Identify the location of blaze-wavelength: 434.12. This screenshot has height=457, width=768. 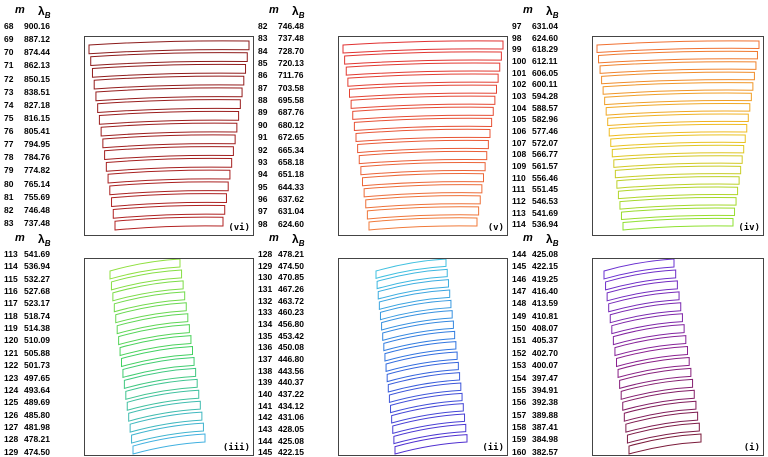
(291, 405).